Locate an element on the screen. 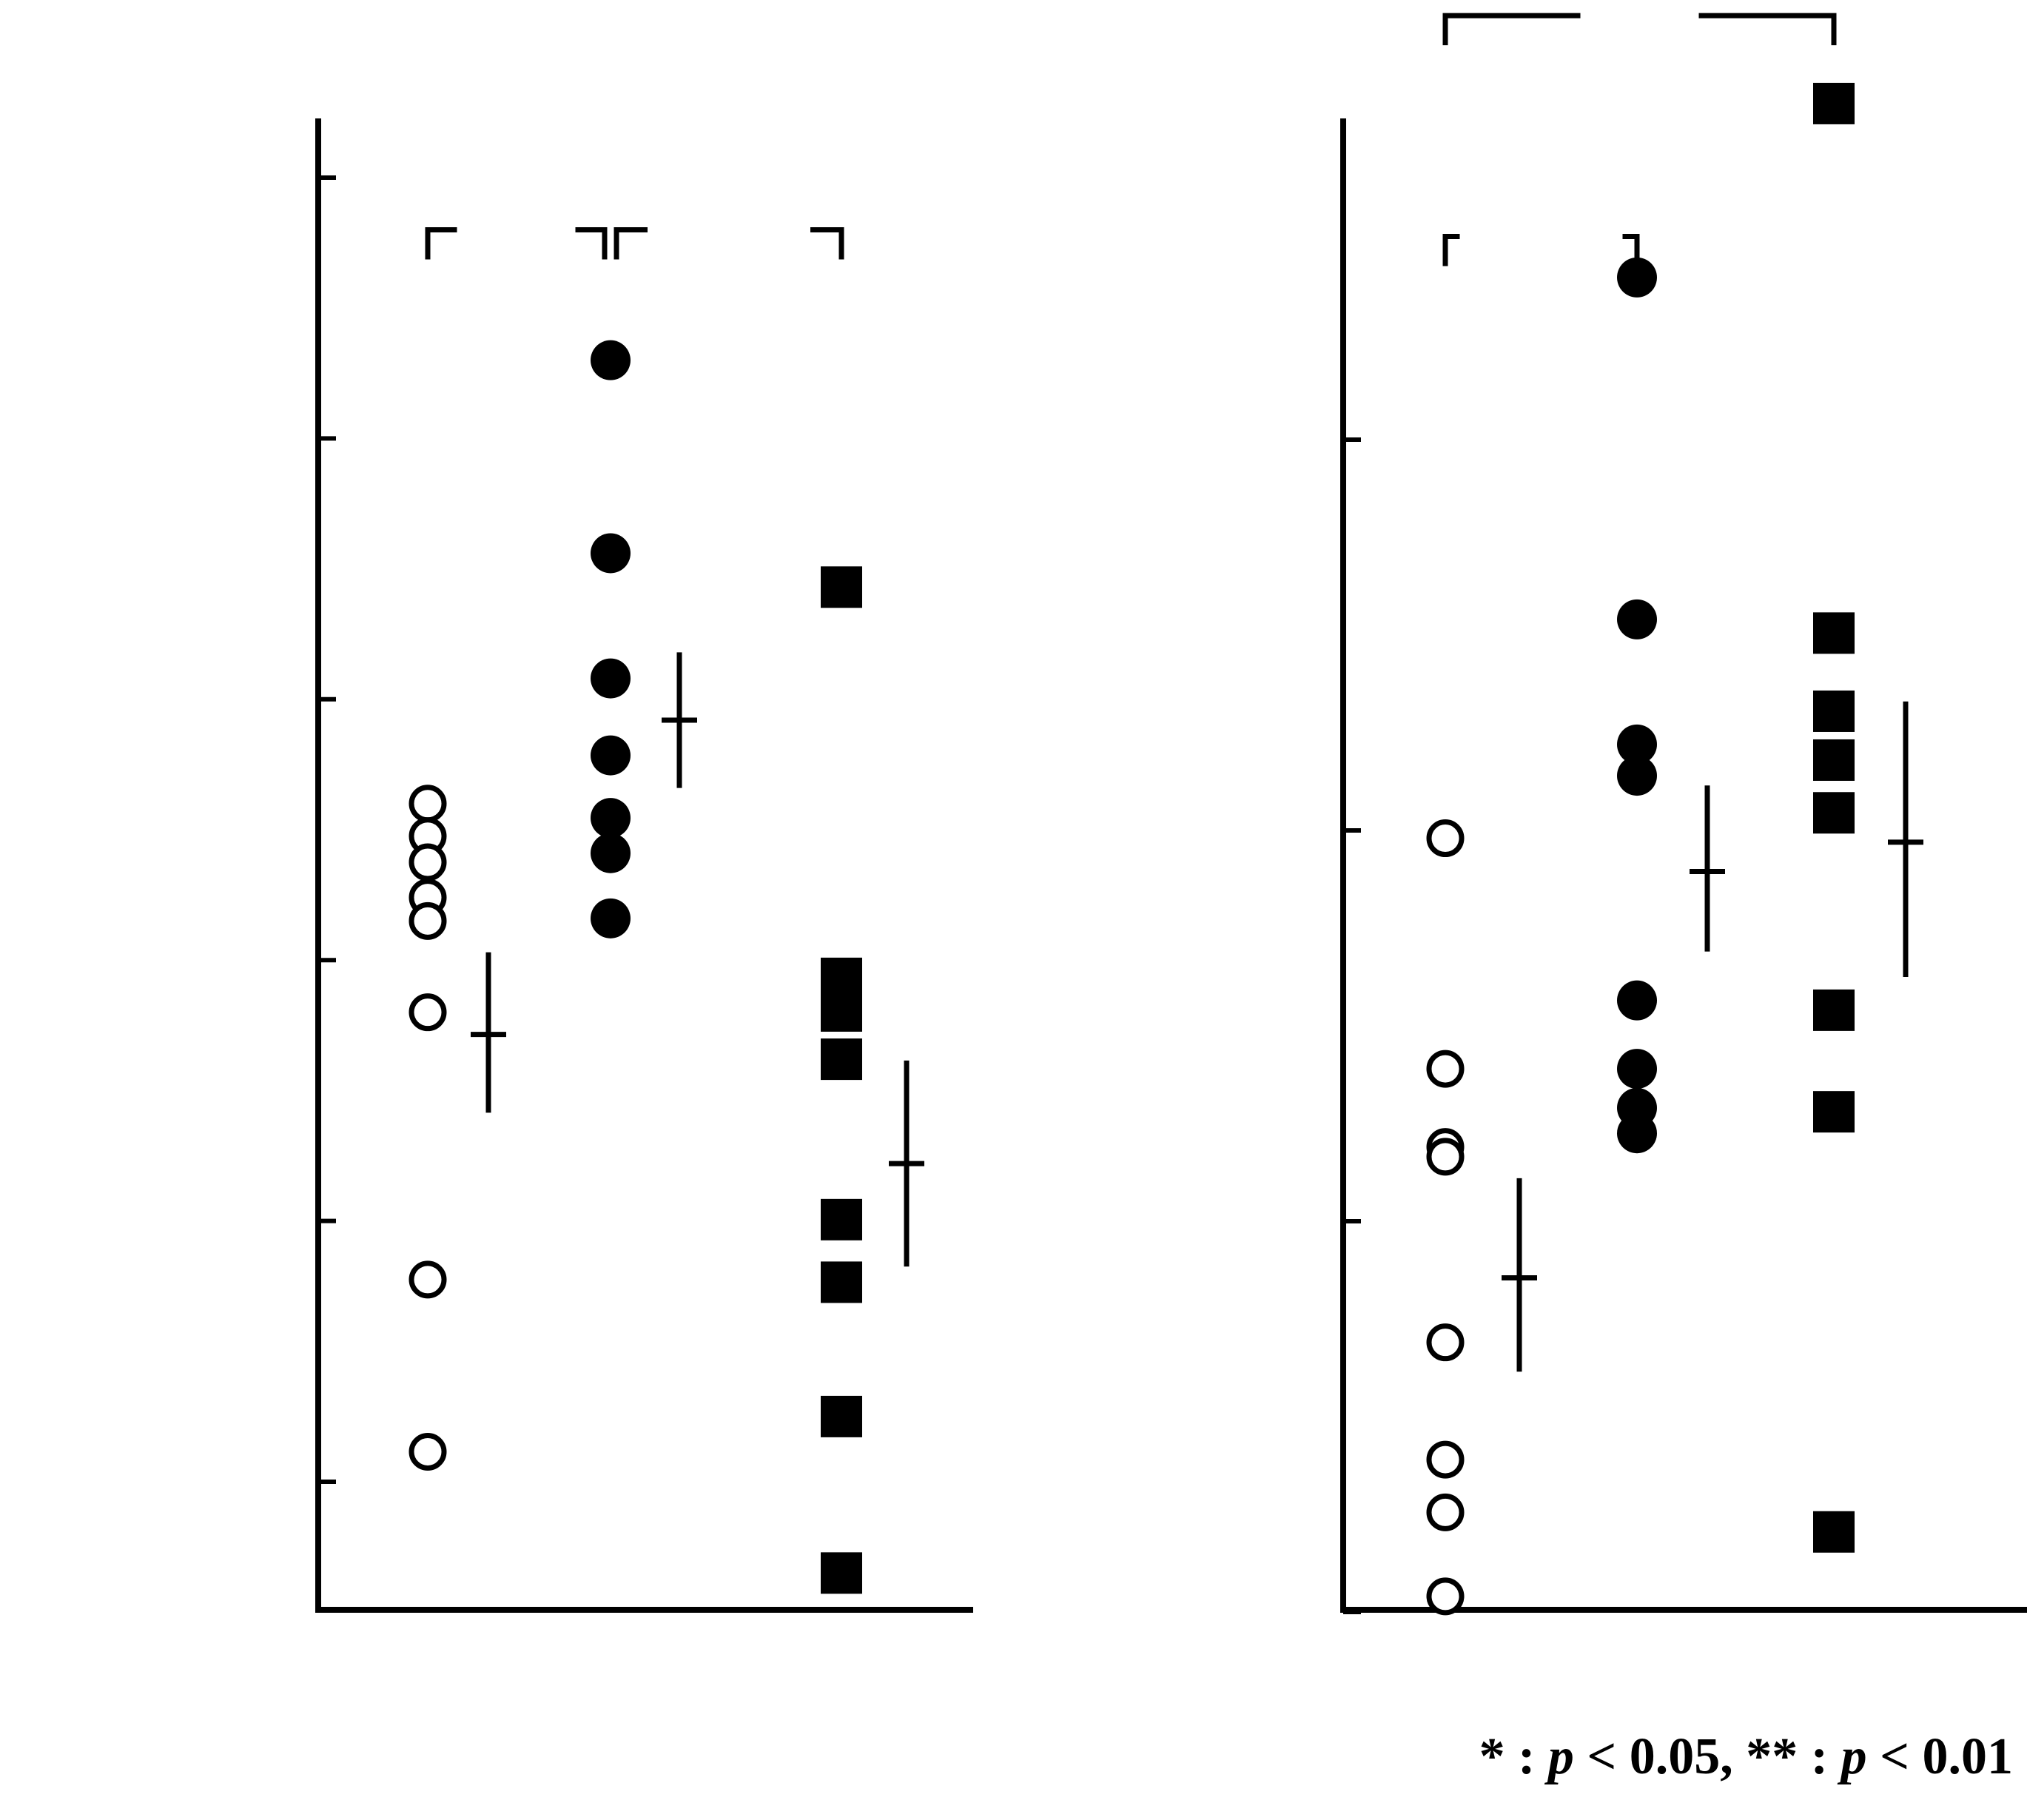 The height and width of the screenshot is (1820, 2027). footnote-text: < 0.05, ** : is located at coordinates (1708, 1757).